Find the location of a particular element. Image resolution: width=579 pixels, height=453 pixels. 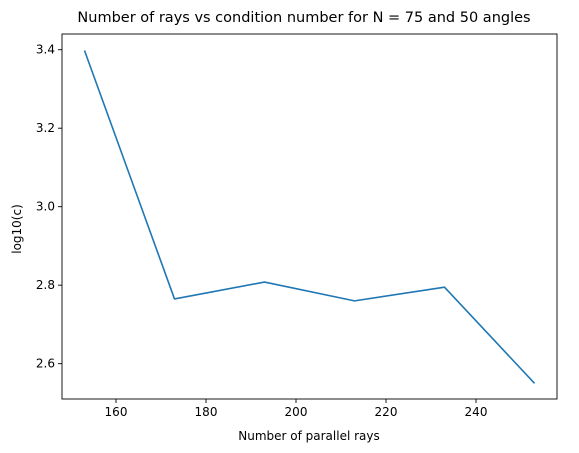

x-tick-label: 180 is located at coordinates (206, 412).